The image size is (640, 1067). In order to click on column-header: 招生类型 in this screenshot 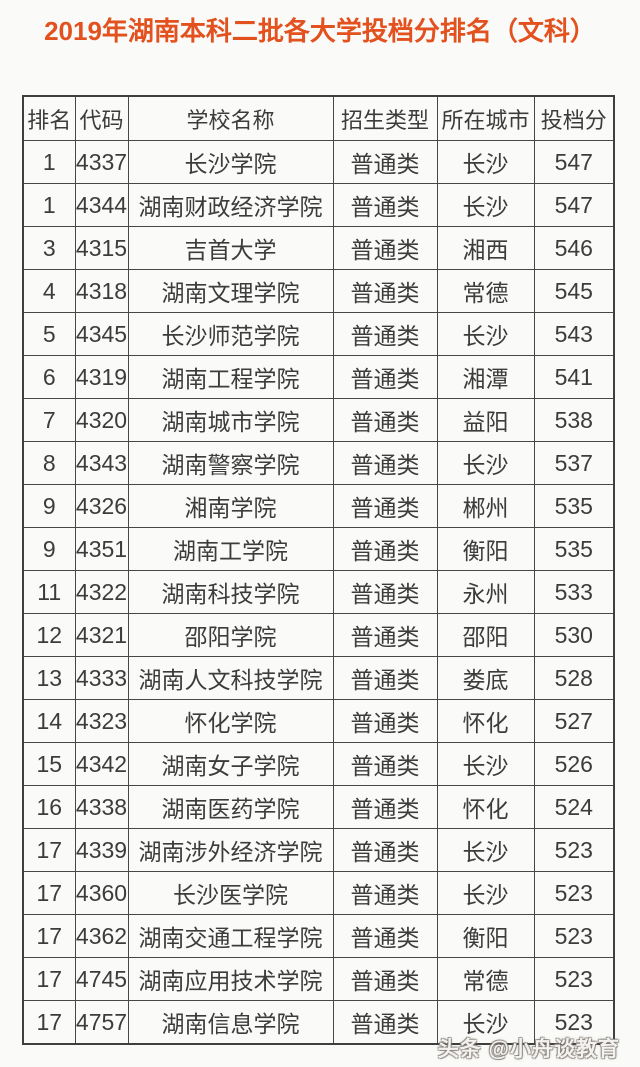, I will do `click(385, 118)`.